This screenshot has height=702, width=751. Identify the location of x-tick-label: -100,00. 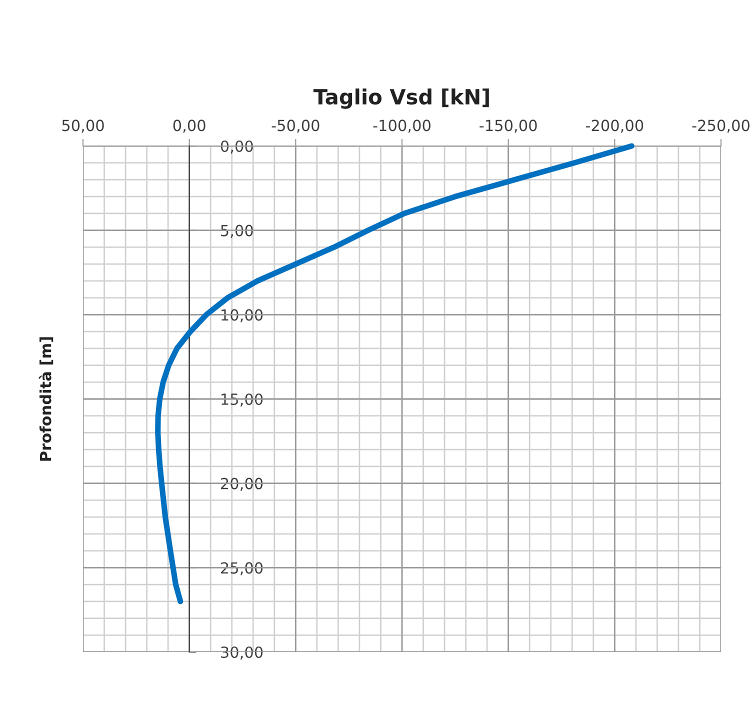
(401, 126).